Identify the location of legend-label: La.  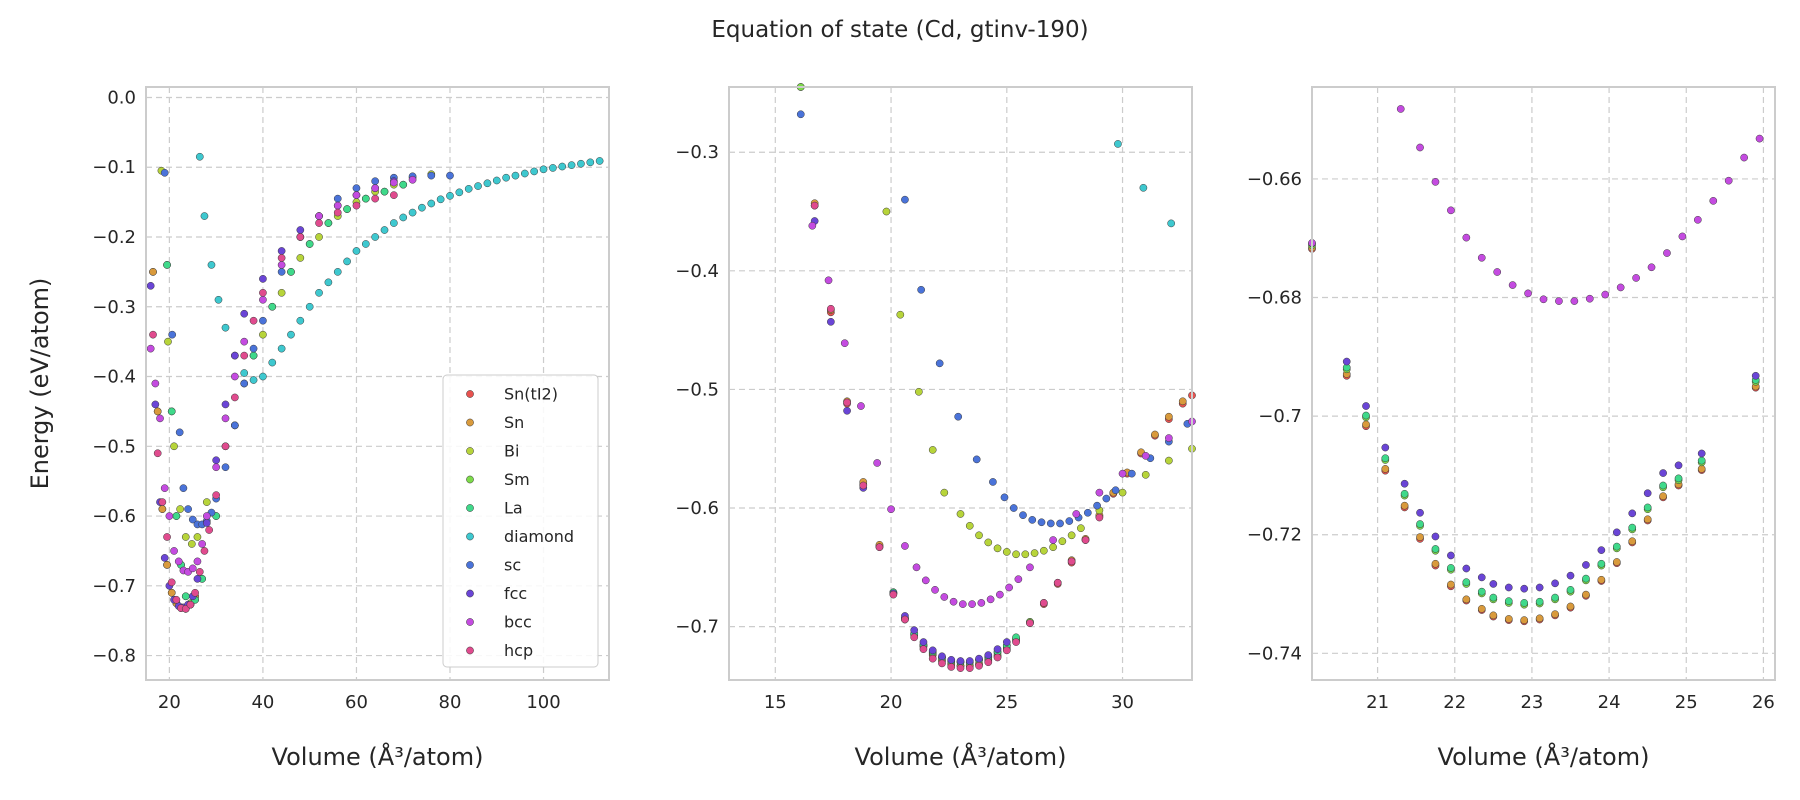
(513, 508).